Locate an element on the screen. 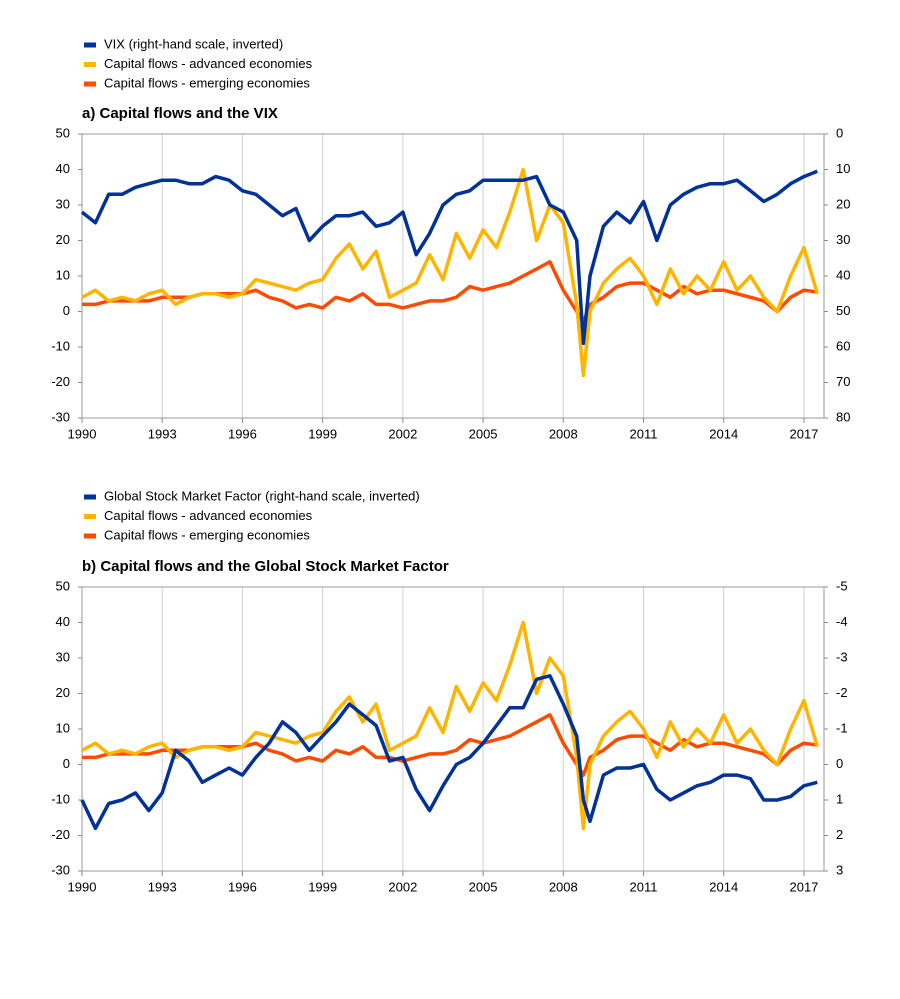 The image size is (900, 999). y2-tick-label: 3 is located at coordinates (839, 869).